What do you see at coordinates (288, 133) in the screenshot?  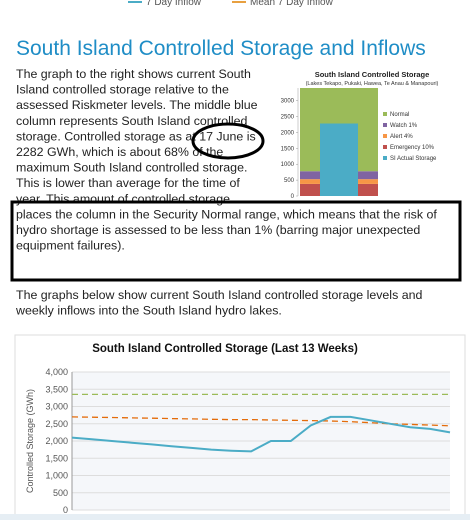 I see `y-tick-label: 2000` at bounding box center [288, 133].